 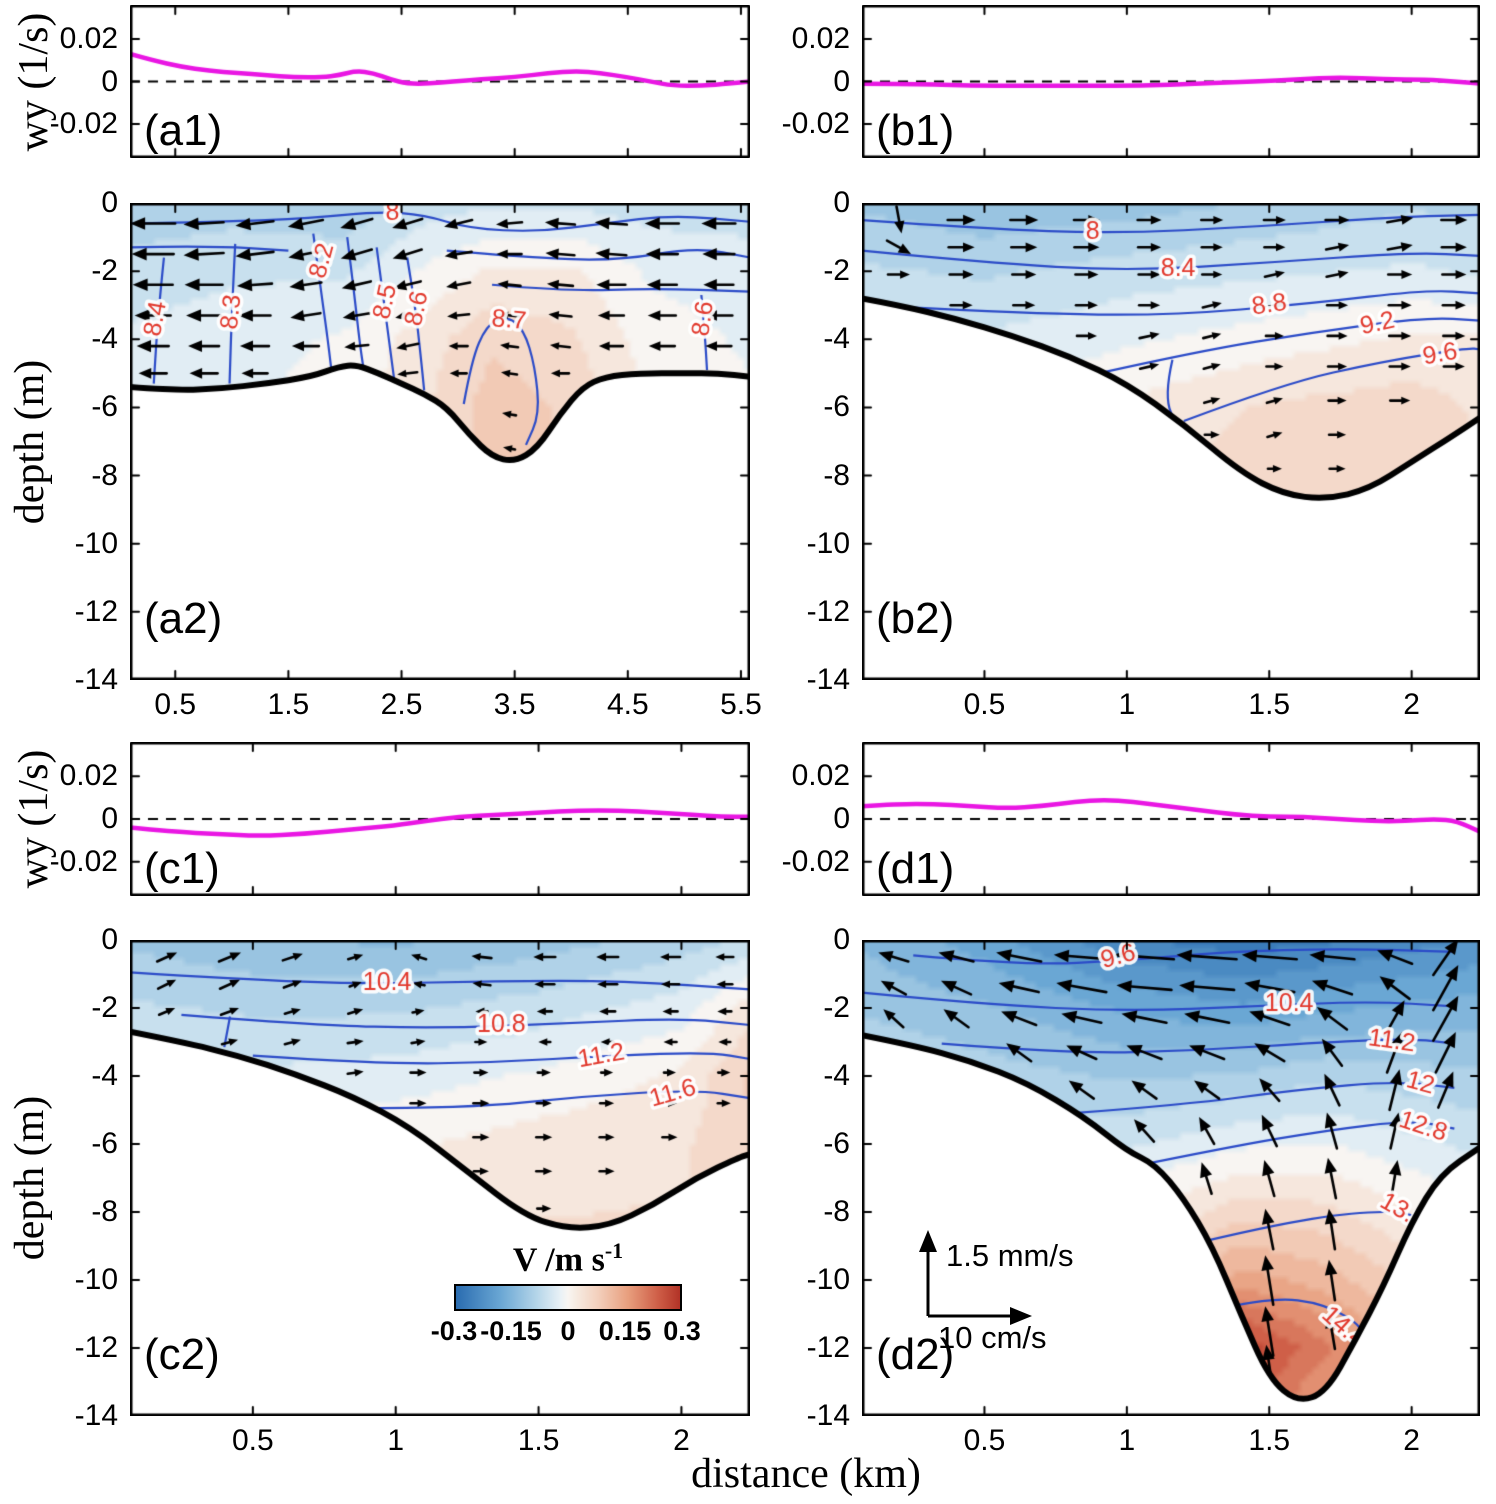 I want to click on panel-c1: (c1), so click(x=440, y=819).